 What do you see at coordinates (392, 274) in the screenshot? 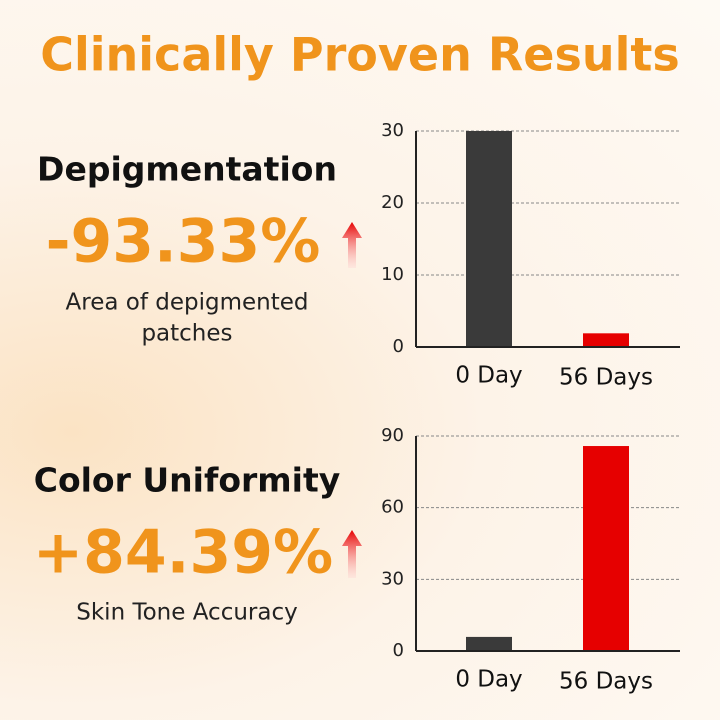
I see `y-tick-label: 10` at bounding box center [392, 274].